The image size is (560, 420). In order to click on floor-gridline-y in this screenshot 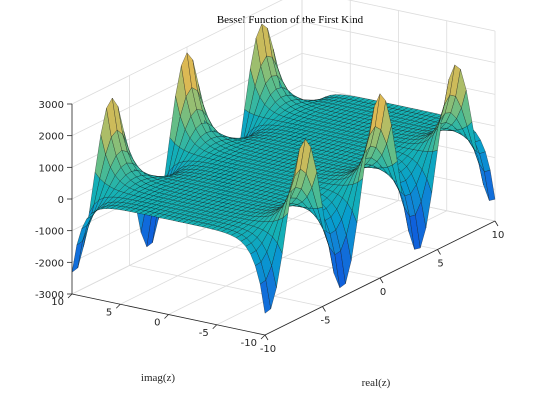, I will do `click(283, 257)`.